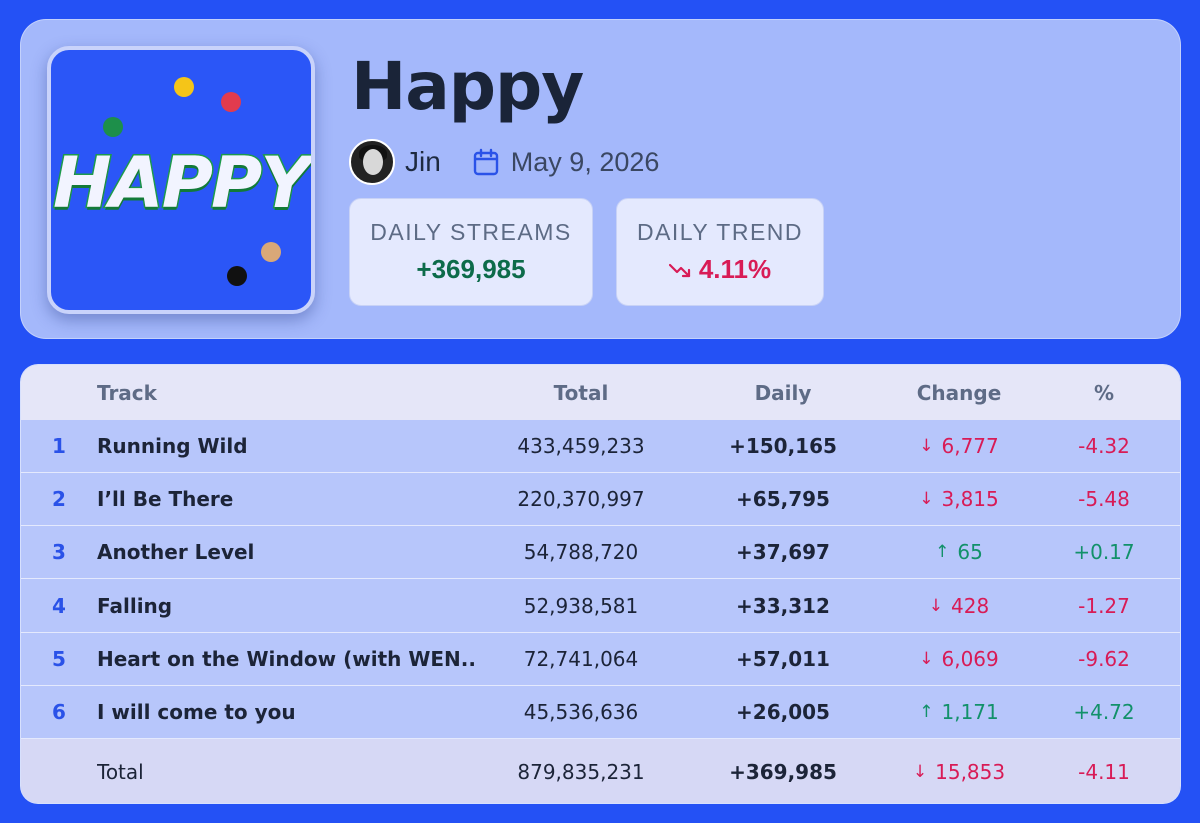 The width and height of the screenshot is (1200, 823). Describe the element at coordinates (237, 276) in the screenshot. I see `black-dot` at that location.